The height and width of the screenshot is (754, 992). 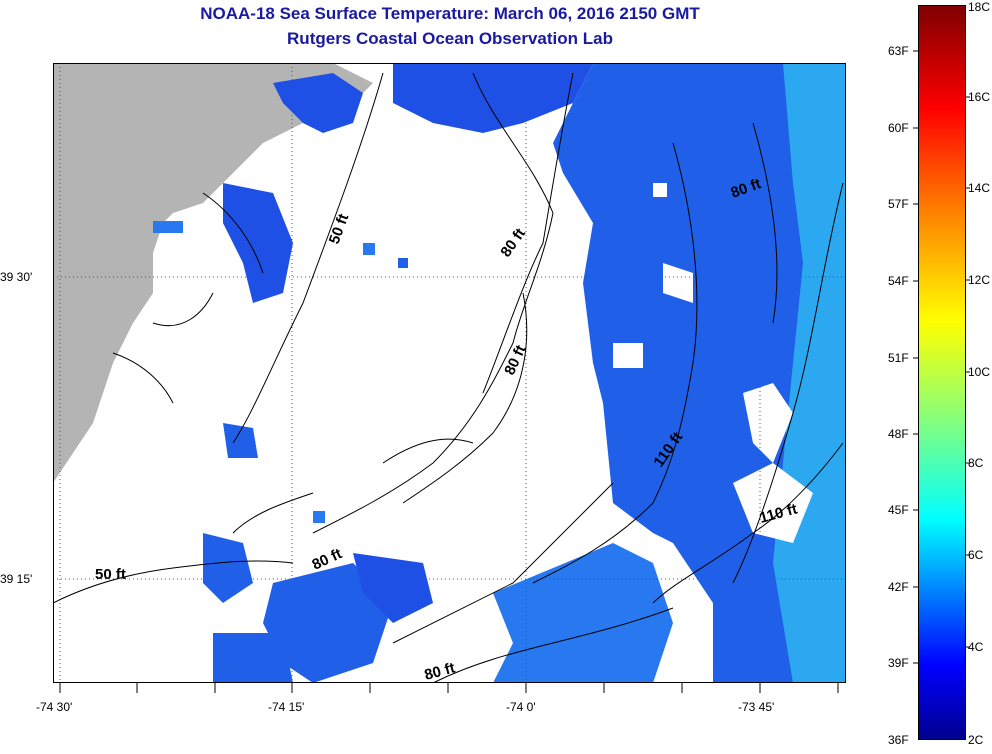 I want to click on colorbar-f-label: 45F, so click(x=898, y=510).